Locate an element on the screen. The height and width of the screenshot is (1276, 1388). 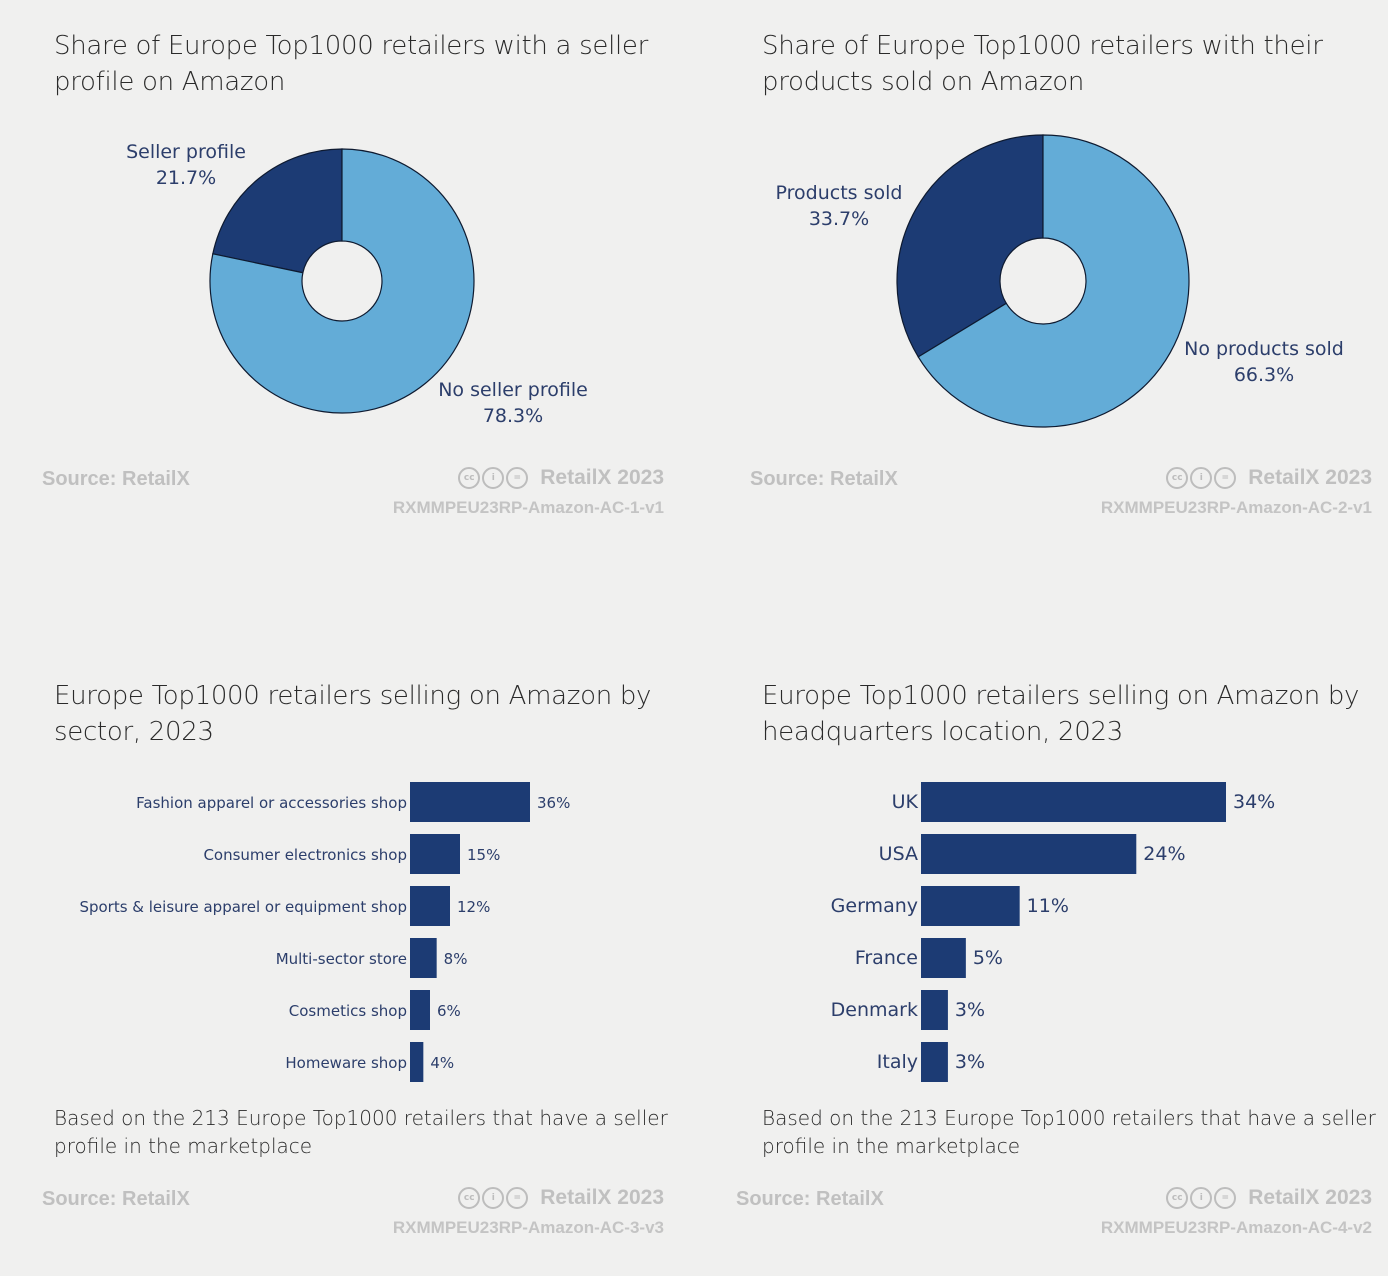
category-label: Denmark is located at coordinates (874, 1010).